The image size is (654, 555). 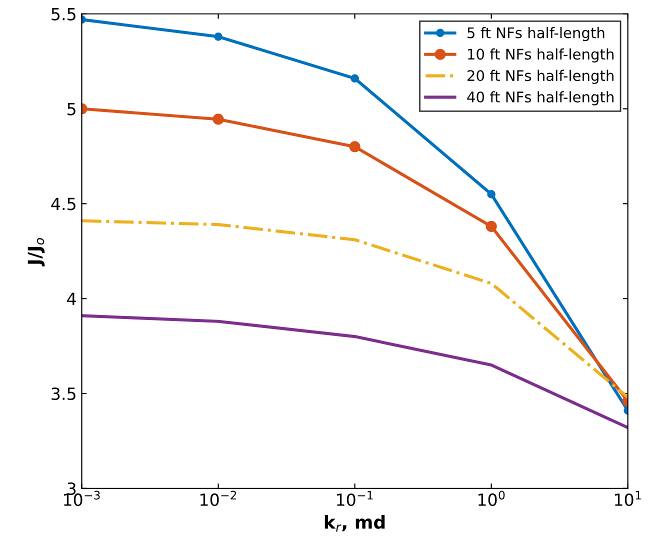 I want to click on y-tick-label: 5.5, so click(x=64, y=14).